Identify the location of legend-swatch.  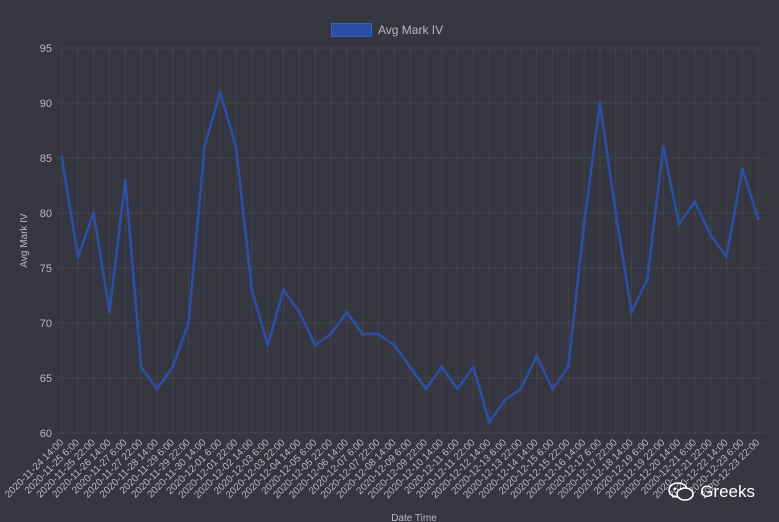
(351, 30).